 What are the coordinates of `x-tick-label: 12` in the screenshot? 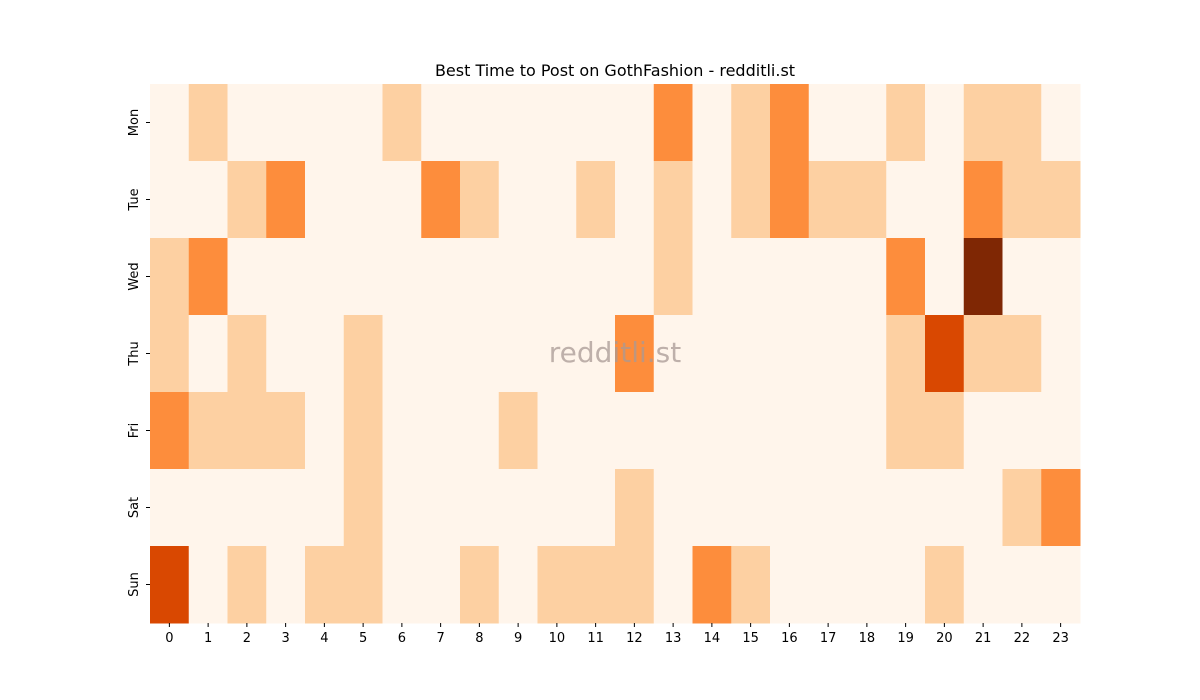 It's located at (634, 638).